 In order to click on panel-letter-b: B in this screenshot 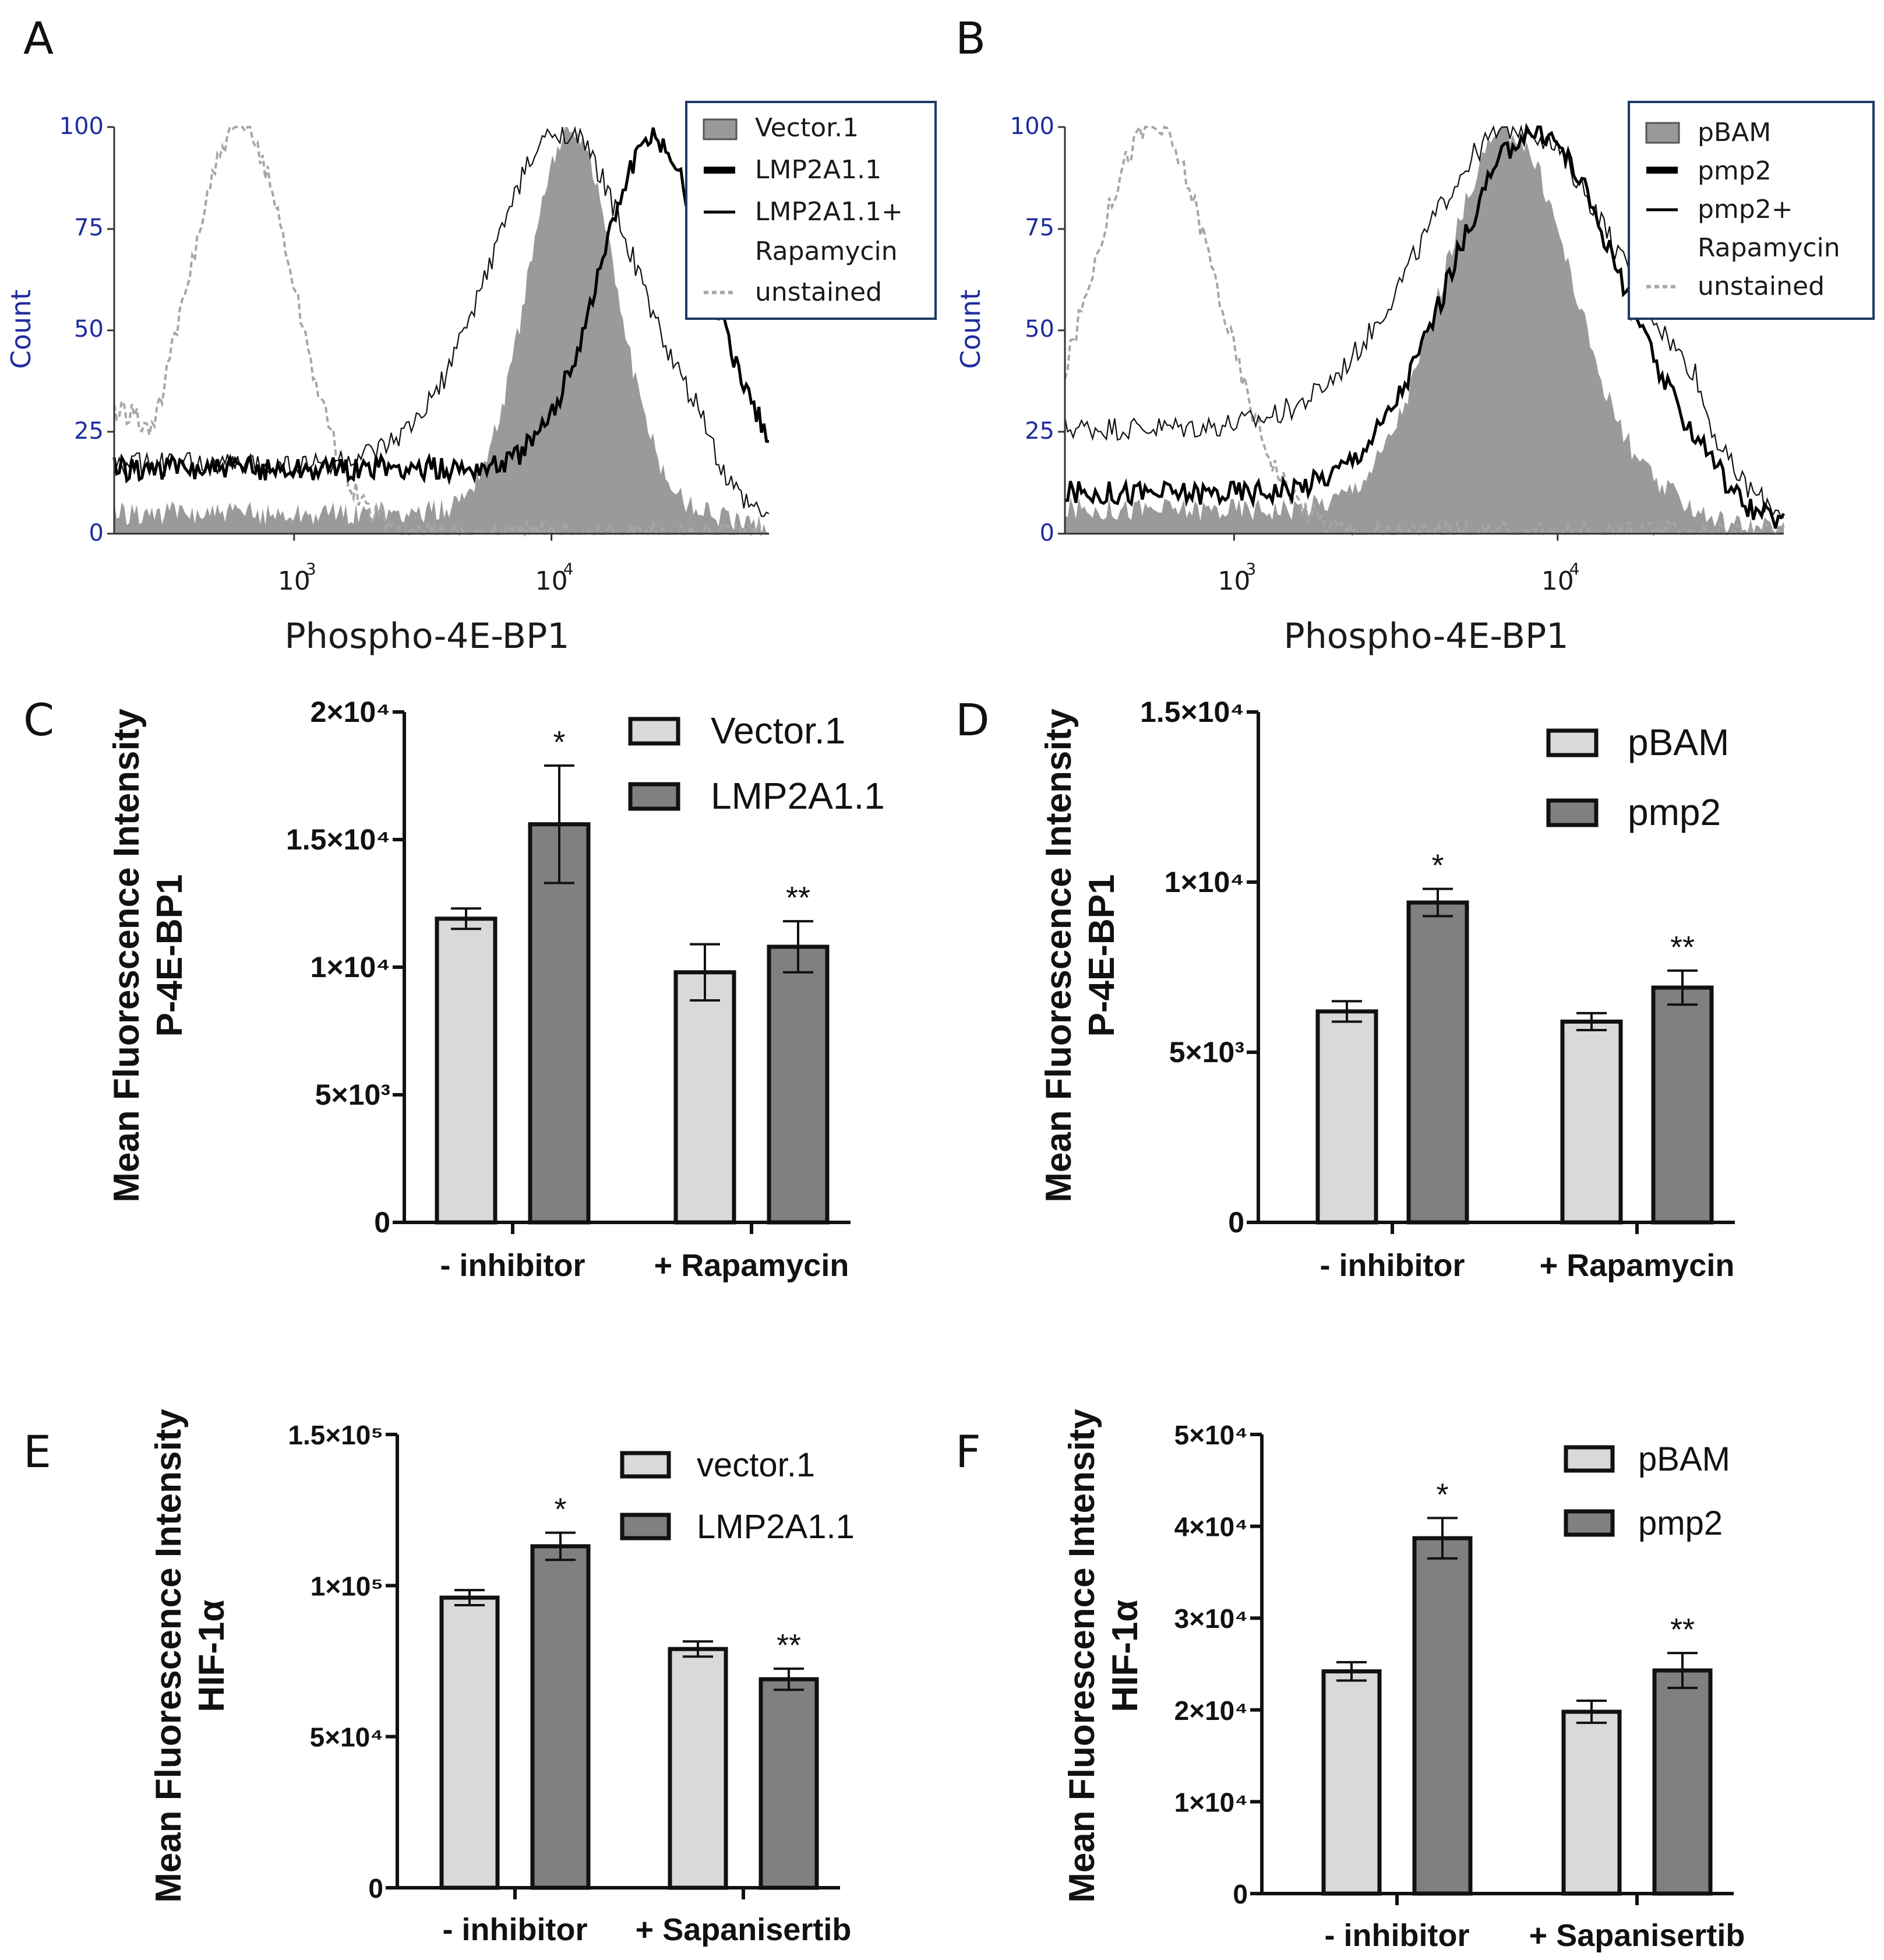, I will do `click(970, 38)`.